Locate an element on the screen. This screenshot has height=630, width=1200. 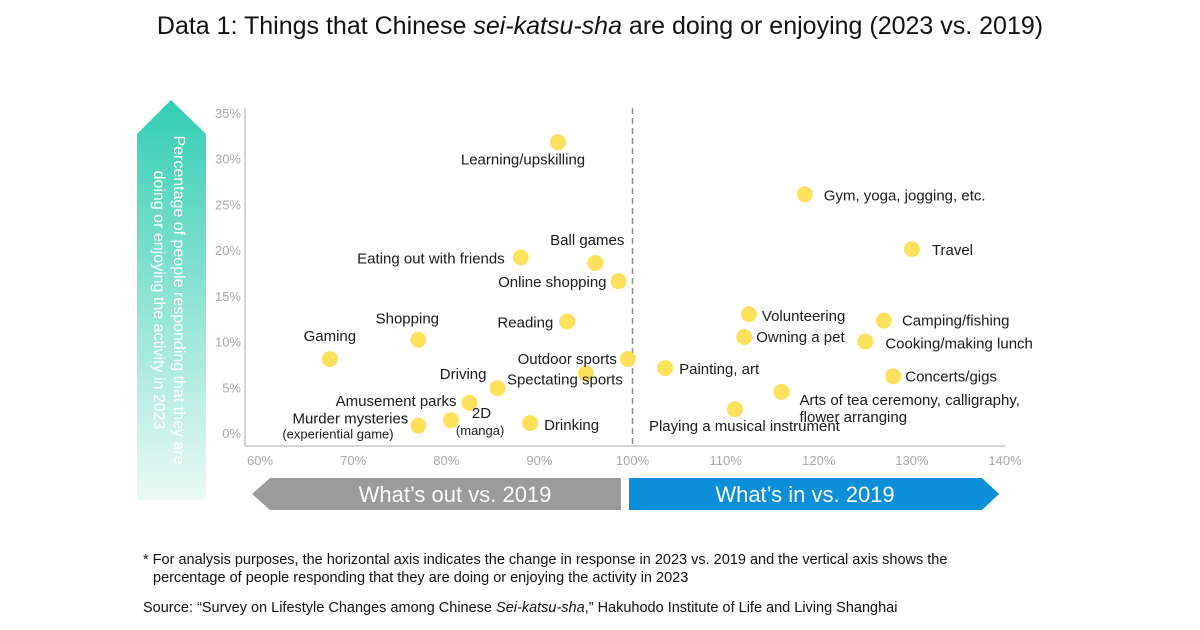
out-band is located at coordinates (436, 494).